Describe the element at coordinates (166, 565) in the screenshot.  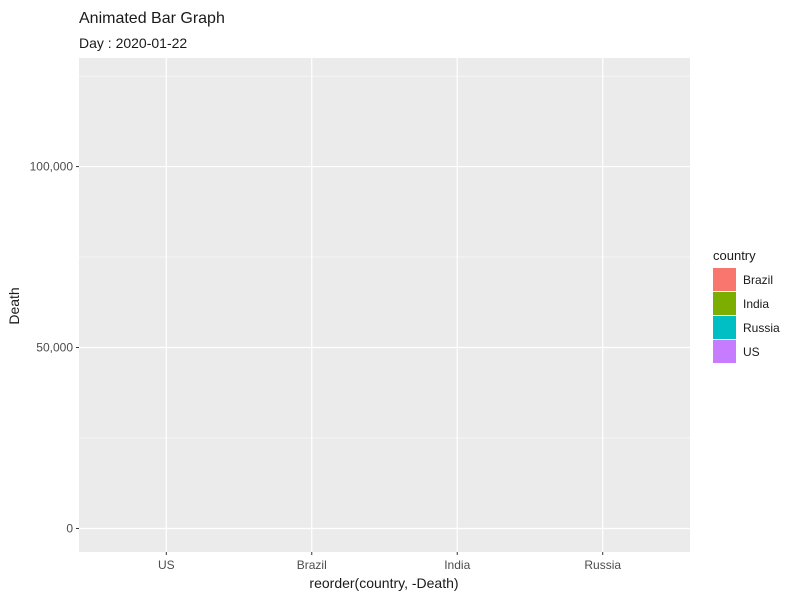
I see `x-tick-label: US` at that location.